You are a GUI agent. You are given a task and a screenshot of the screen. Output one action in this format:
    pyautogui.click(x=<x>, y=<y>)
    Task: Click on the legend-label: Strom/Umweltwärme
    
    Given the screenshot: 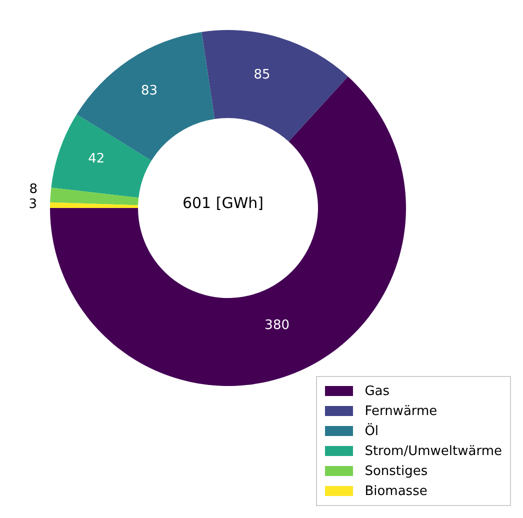 What is the action you would take?
    pyautogui.click(x=433, y=451)
    